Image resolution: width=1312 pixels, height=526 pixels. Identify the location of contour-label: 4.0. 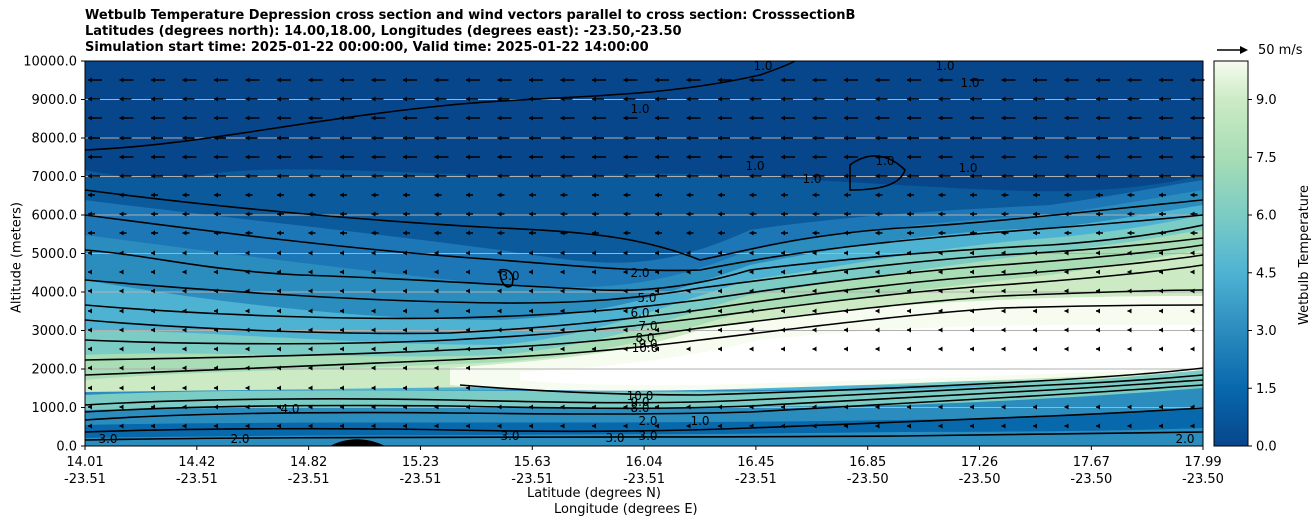
(289, 409).